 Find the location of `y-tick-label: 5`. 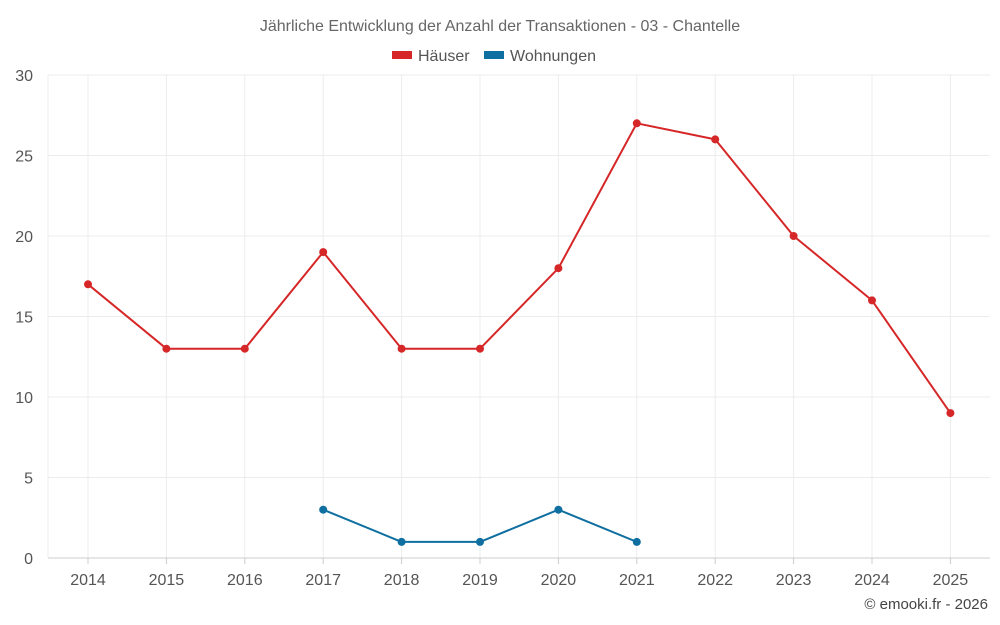

y-tick-label: 5 is located at coordinates (28, 479).